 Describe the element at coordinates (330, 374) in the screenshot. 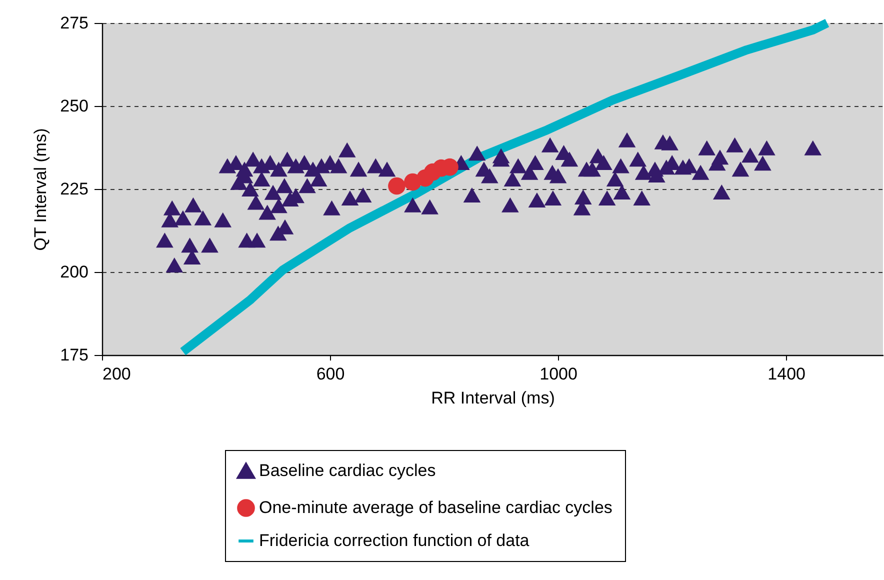

I see `x-tick-label: 600` at that location.